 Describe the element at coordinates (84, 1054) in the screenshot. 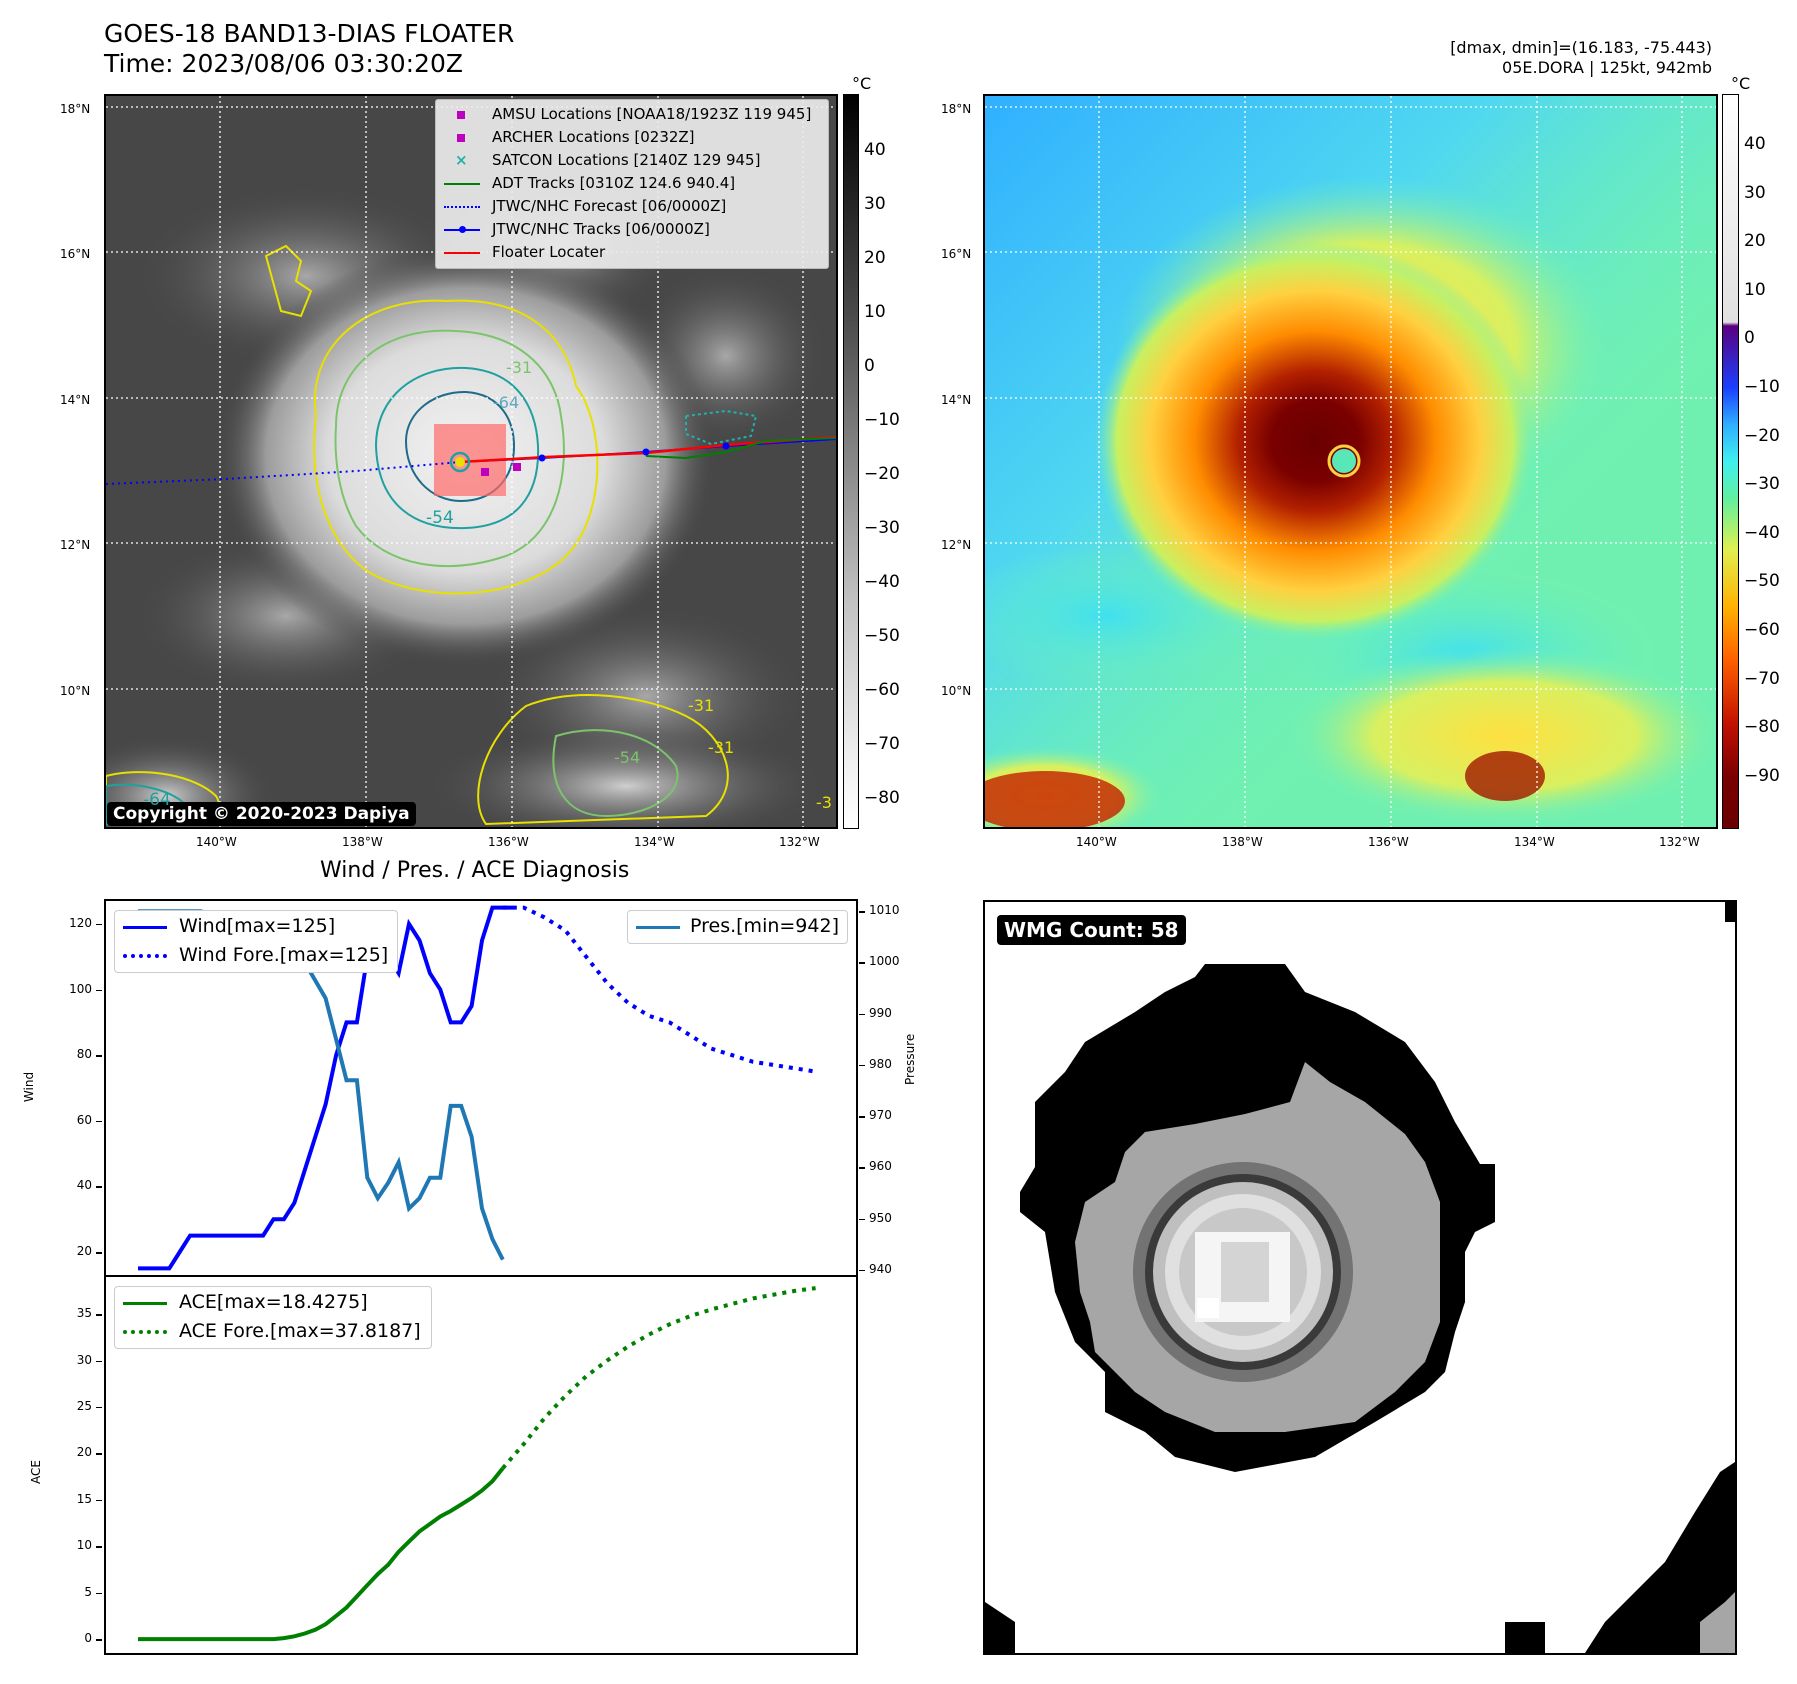

I see `wind-tick-label: 80` at that location.